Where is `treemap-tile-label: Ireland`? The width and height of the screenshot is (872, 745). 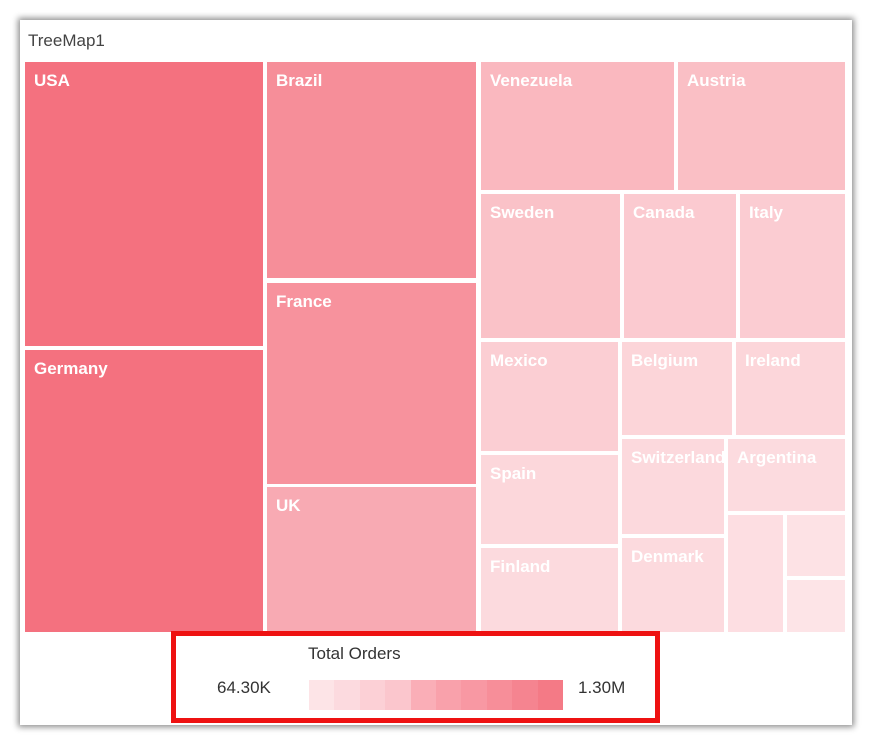
treemap-tile-label: Ireland is located at coordinates (773, 360).